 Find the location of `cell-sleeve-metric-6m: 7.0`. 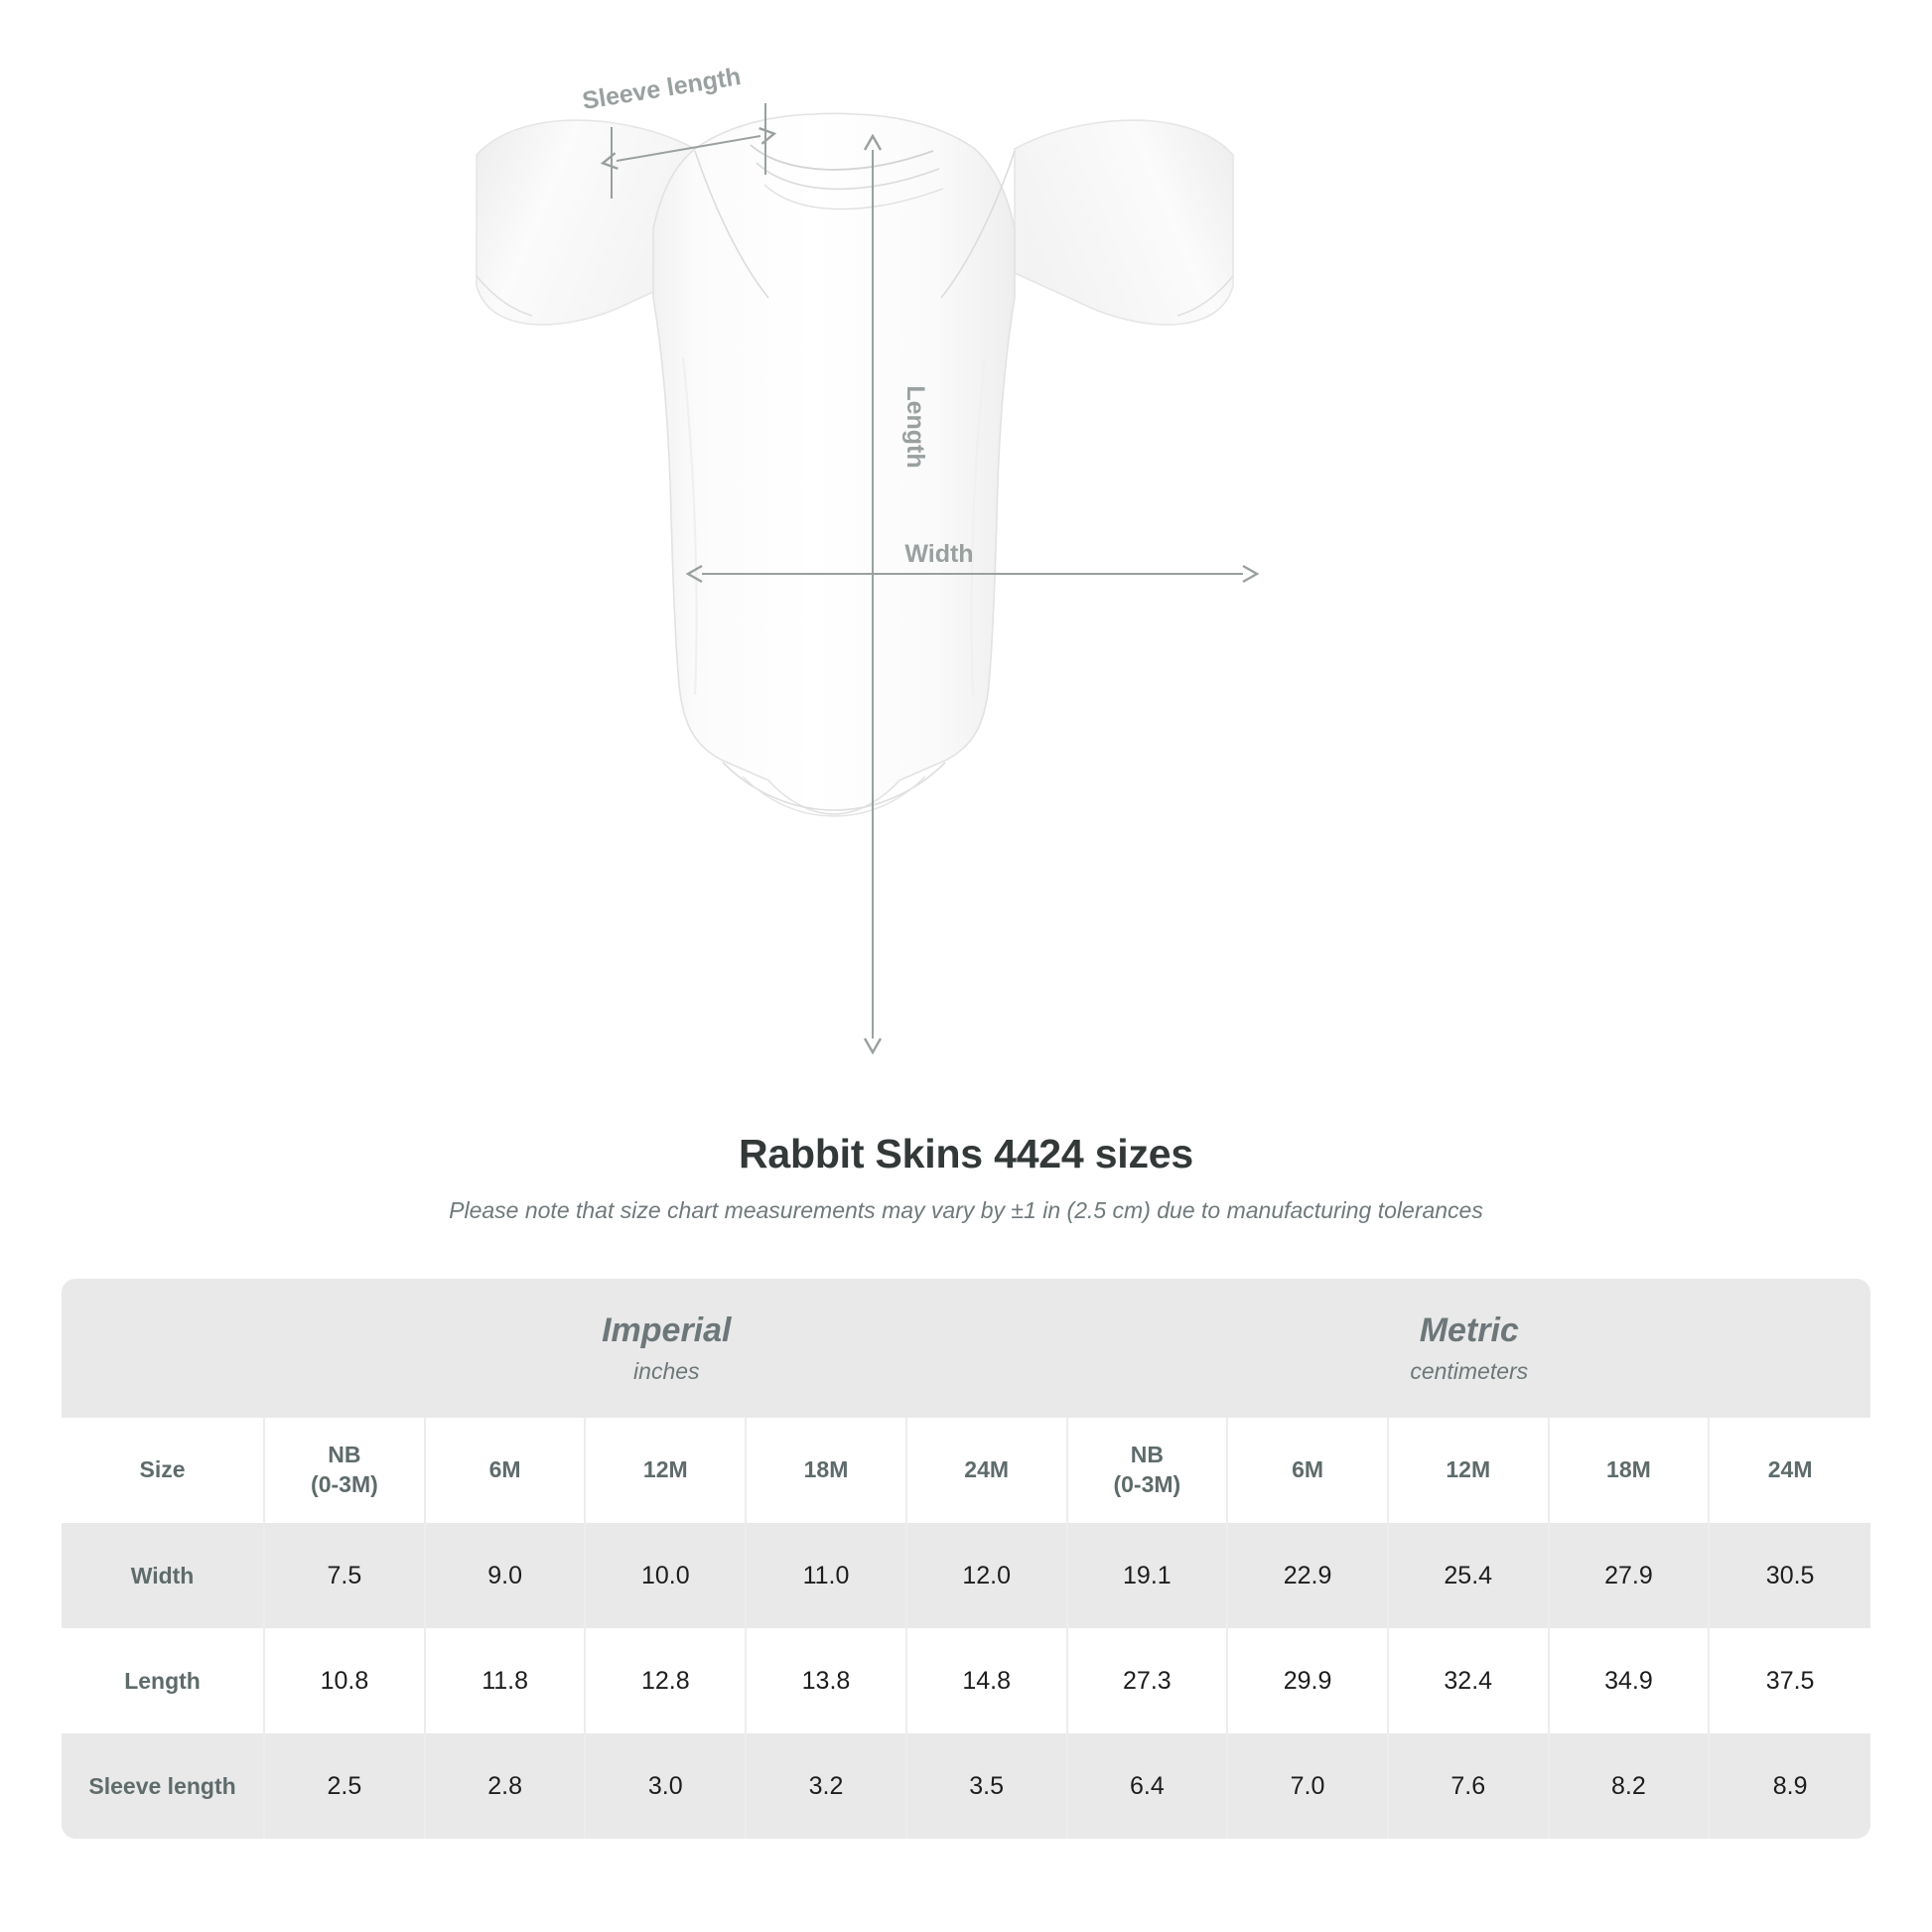

cell-sleeve-metric-6m: 7.0 is located at coordinates (1308, 1786).